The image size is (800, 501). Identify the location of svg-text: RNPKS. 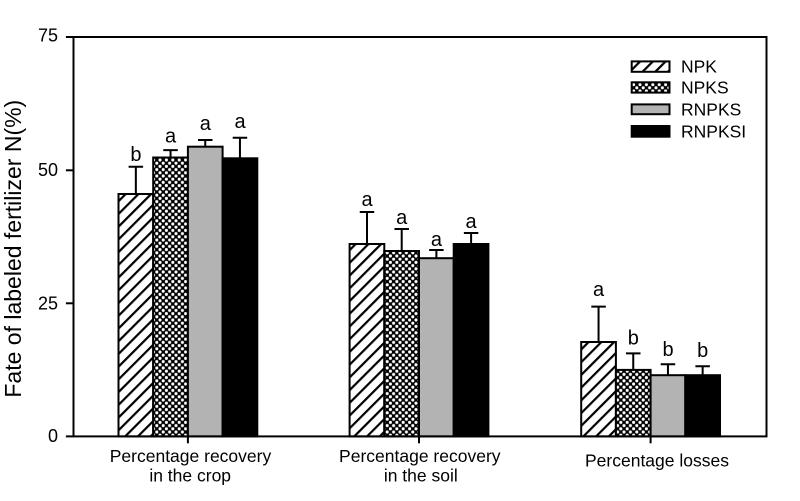
(711, 110).